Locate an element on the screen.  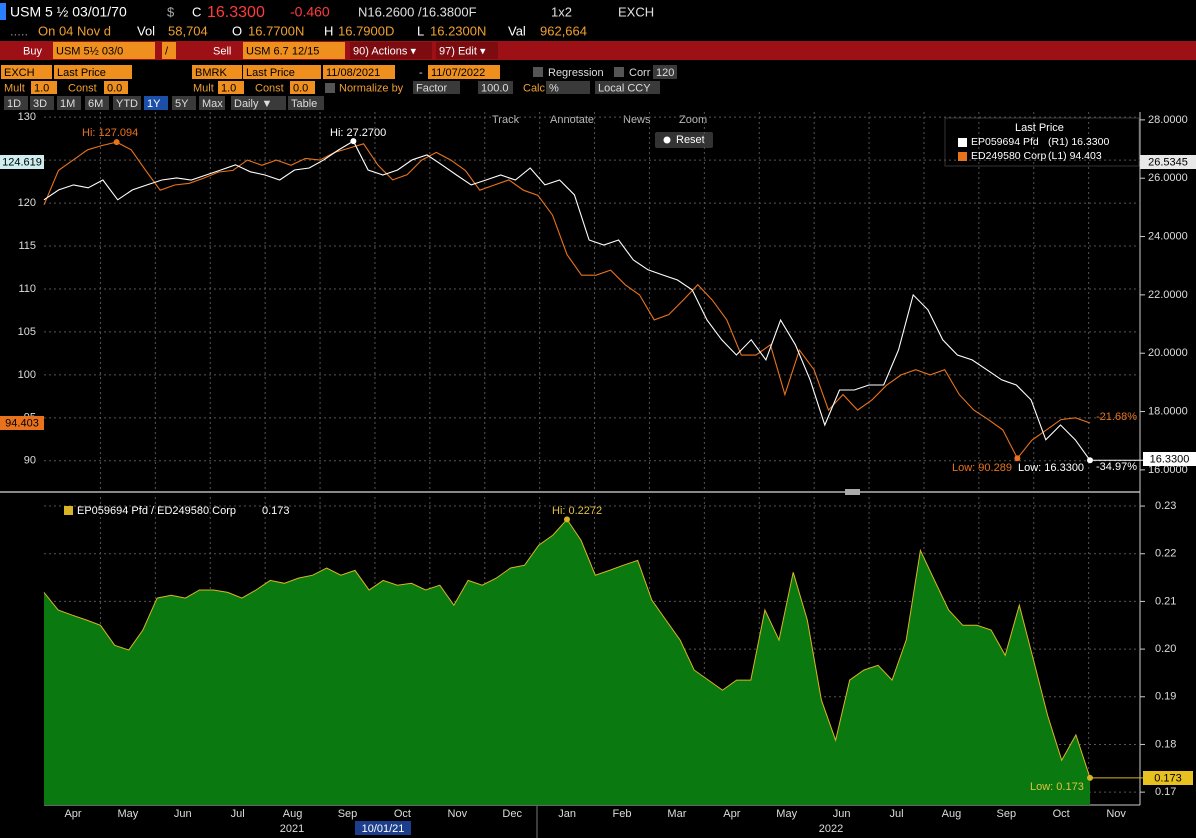
toolbar-item: 11/07/2022 is located at coordinates (458, 73).